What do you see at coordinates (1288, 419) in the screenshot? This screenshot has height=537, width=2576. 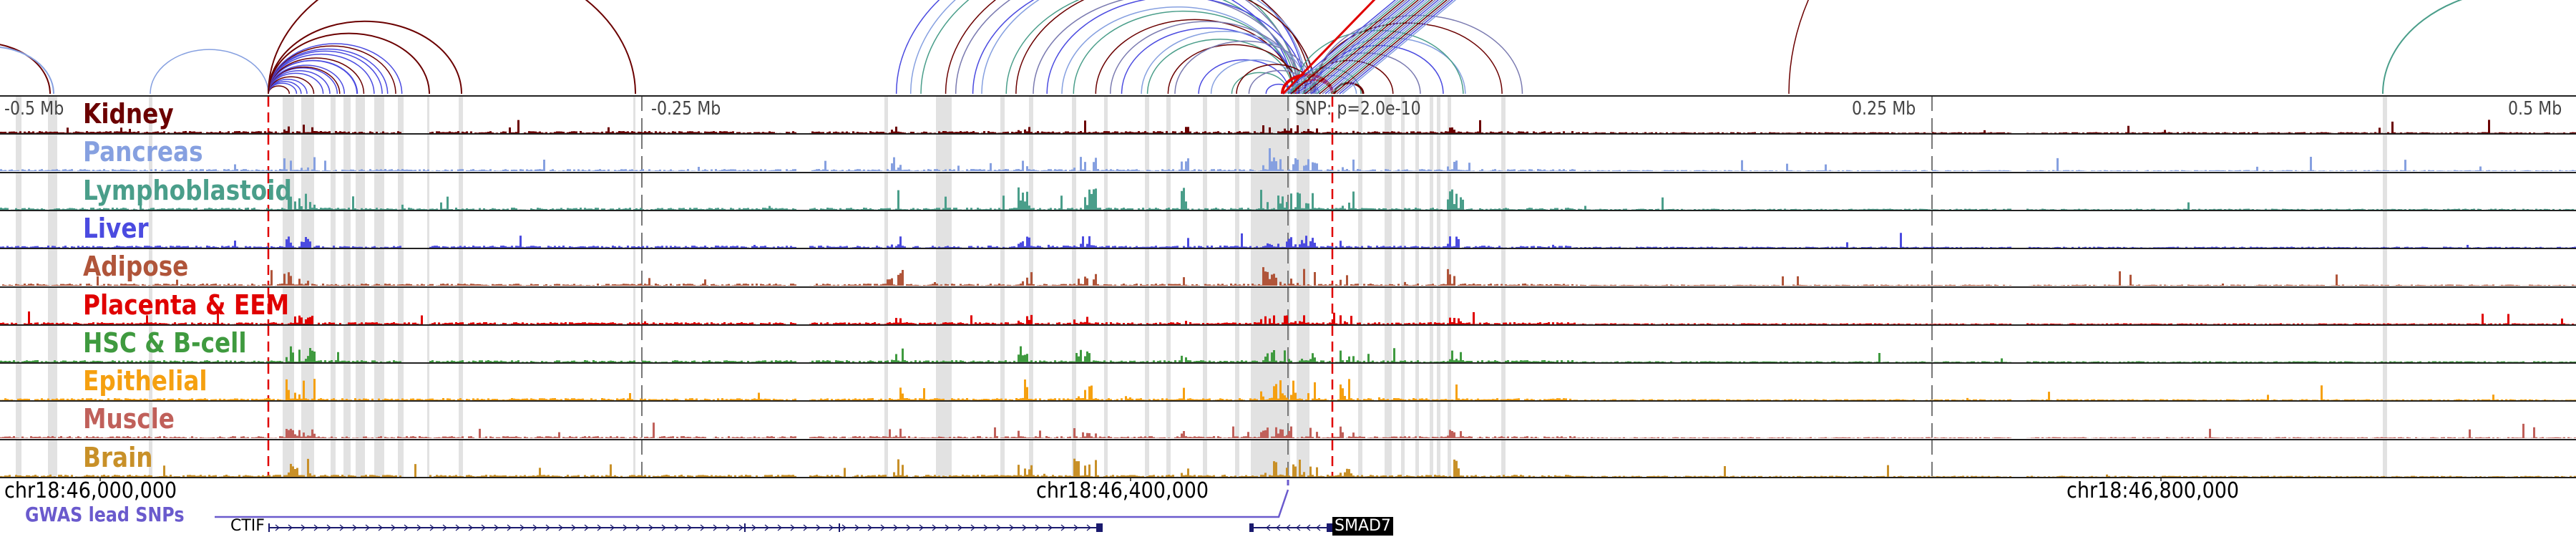 I see `track-muscle: Muscle` at bounding box center [1288, 419].